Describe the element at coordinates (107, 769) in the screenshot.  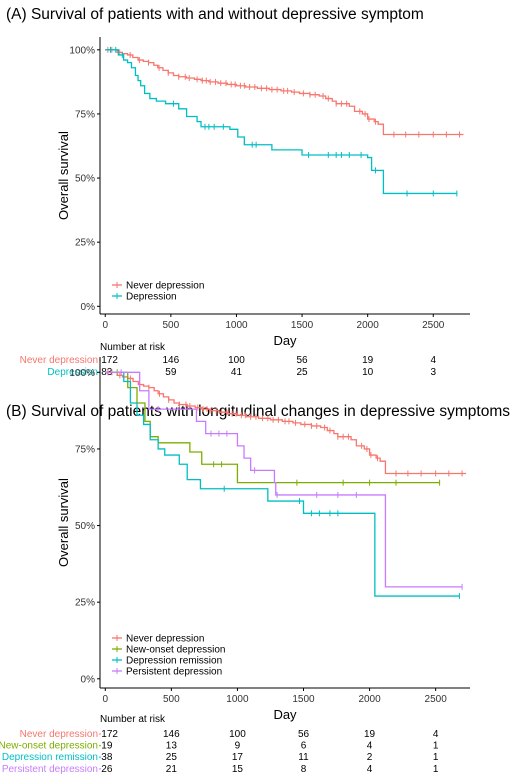
I see `b-risk-cell: 26` at that location.